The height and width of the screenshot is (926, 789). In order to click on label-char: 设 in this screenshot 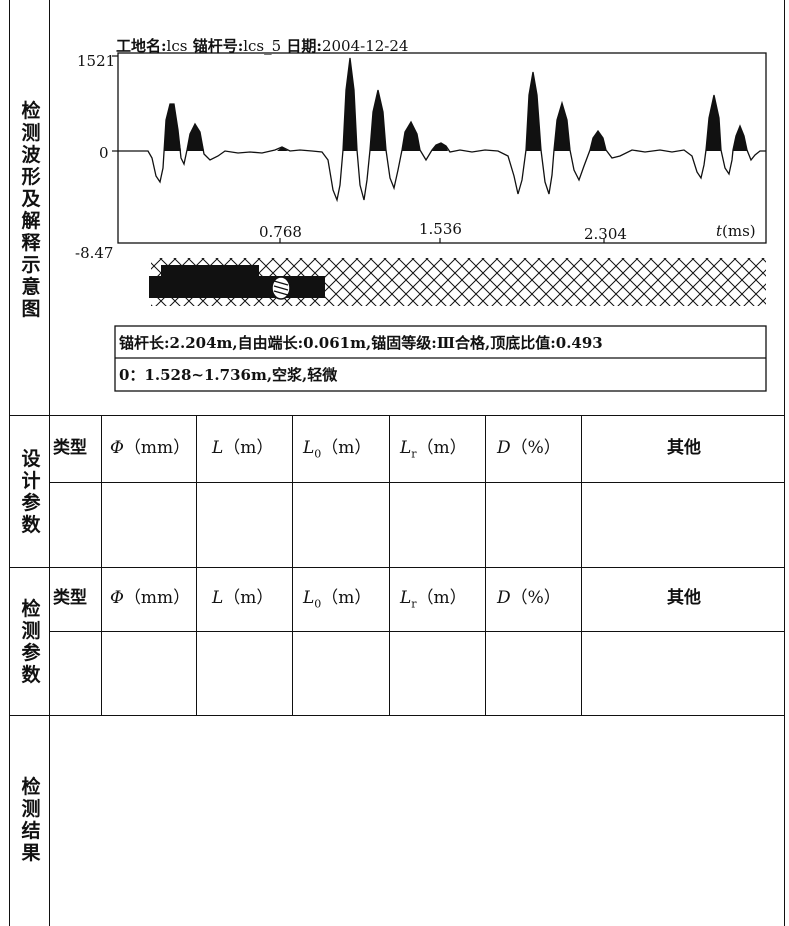, I will do `click(31, 459)`.